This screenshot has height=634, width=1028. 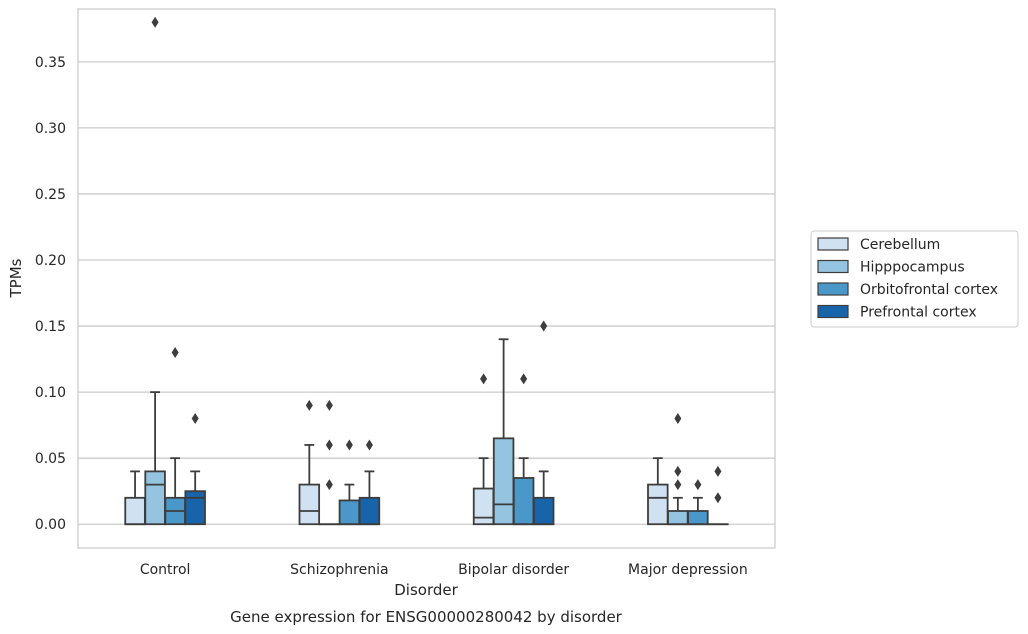 What do you see at coordinates (918, 313) in the screenshot?
I see `legend-label: Prefrontal cortex` at bounding box center [918, 313].